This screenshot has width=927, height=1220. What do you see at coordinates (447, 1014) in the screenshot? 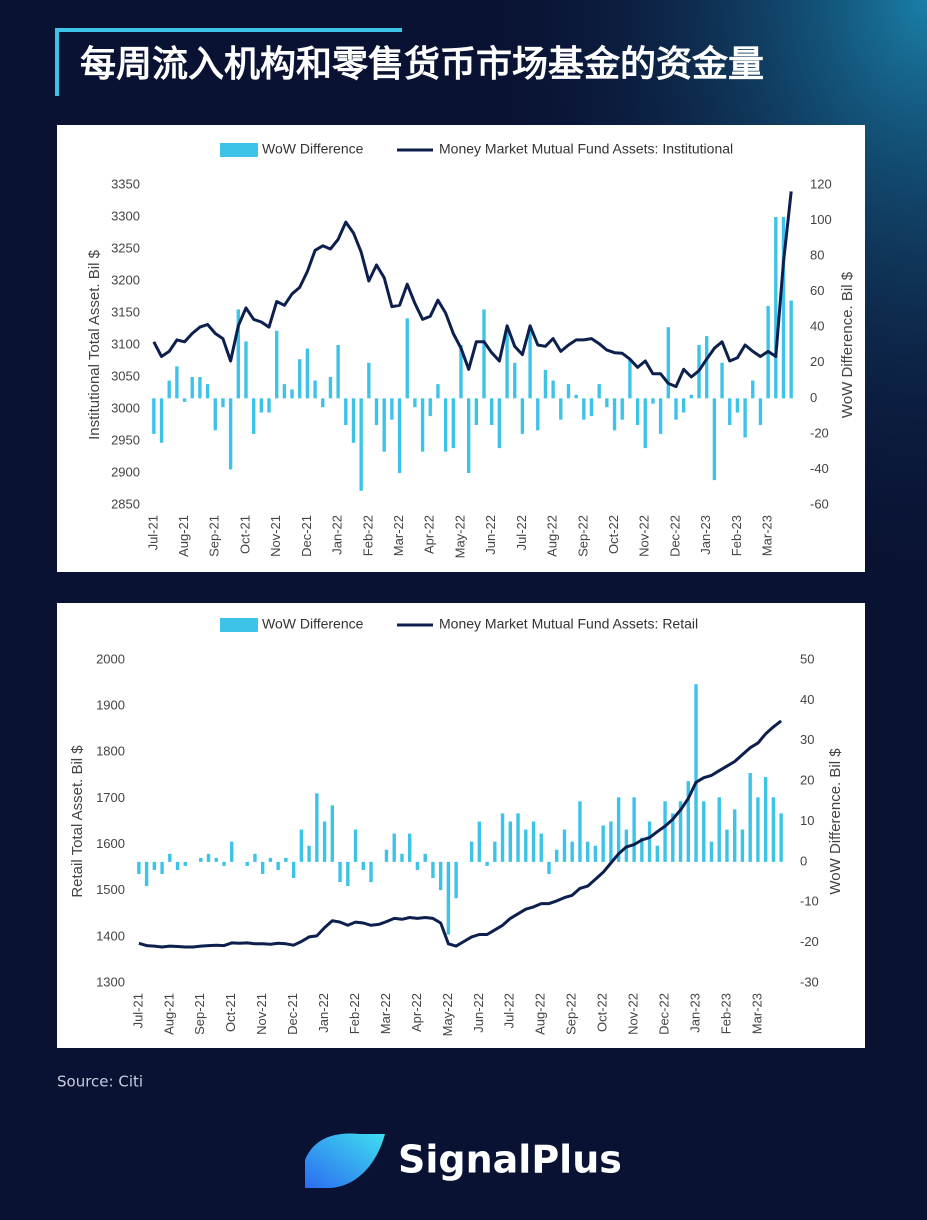
I see `x-tick-label: May-22` at bounding box center [447, 1014].